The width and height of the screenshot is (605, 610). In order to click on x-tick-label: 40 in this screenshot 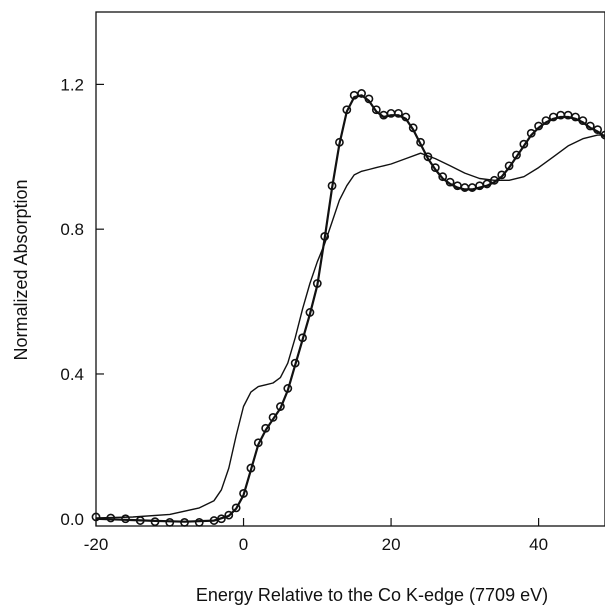, I will do `click(538, 544)`.